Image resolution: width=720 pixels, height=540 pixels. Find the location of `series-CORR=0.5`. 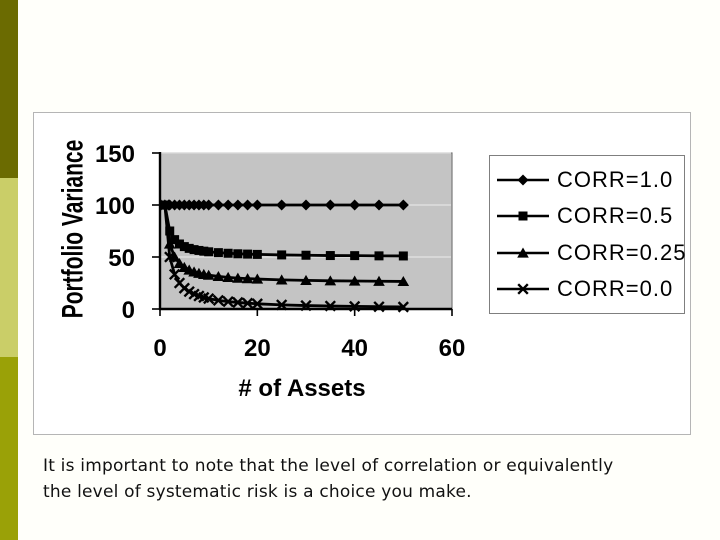

series-CORR=0.5 is located at coordinates (284, 230).